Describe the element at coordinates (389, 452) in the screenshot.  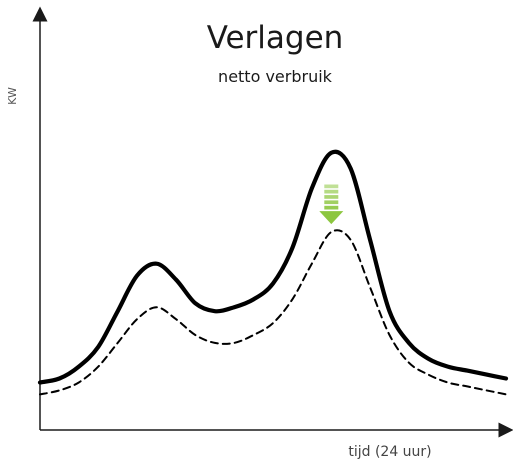
I see `x-axis-label: tijd (24 uur)` at that location.